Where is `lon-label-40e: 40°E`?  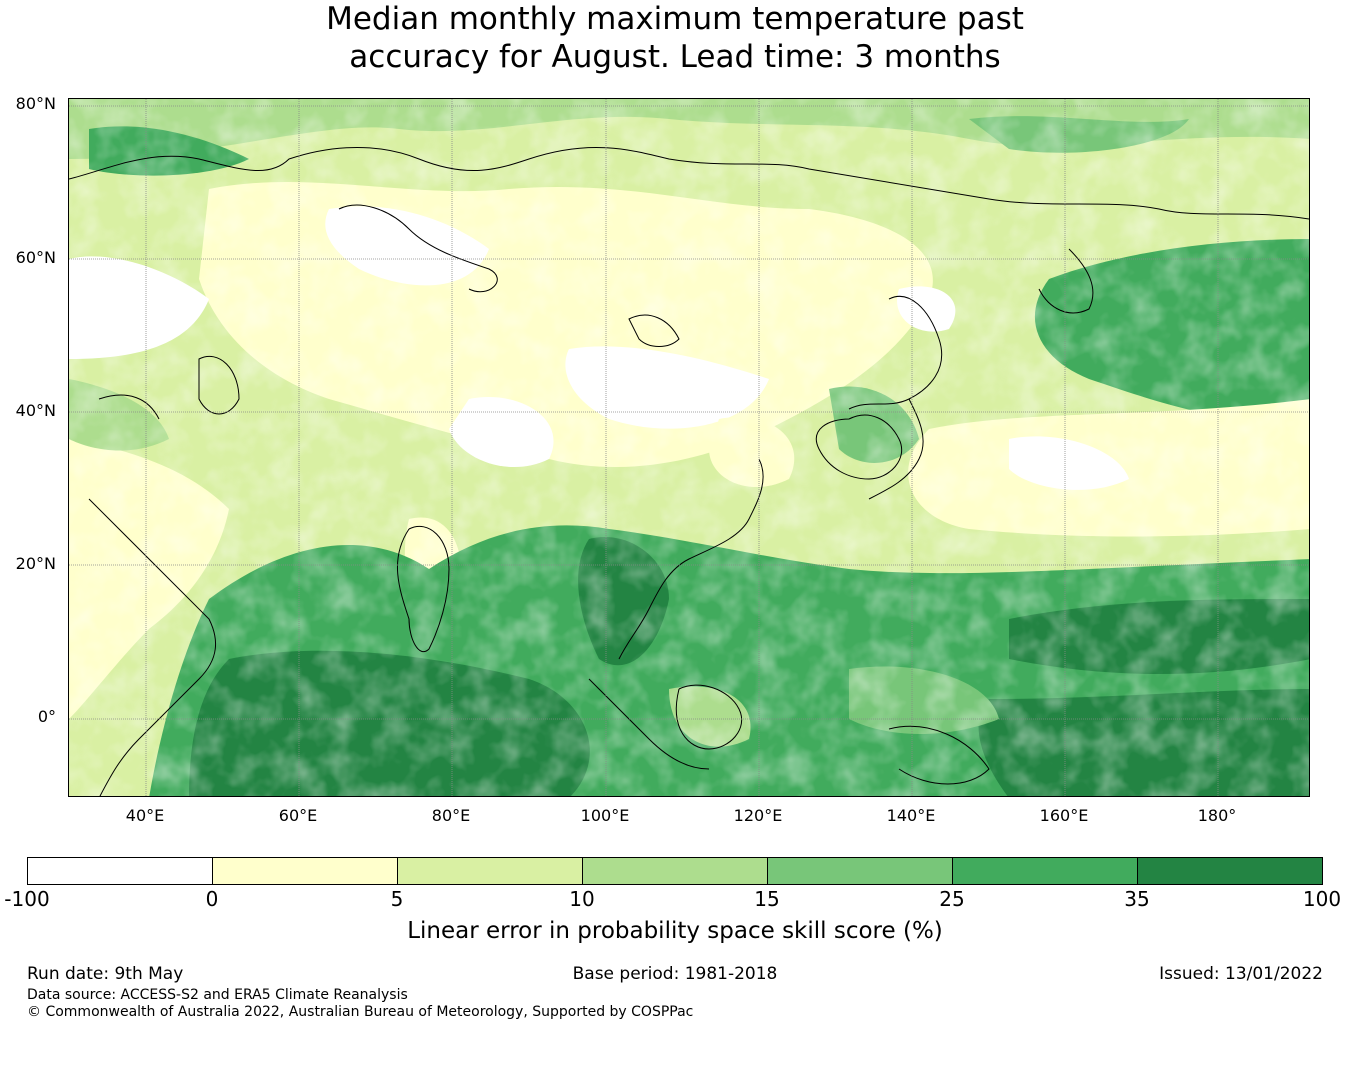 lon-label-40e: 40°E is located at coordinates (145, 815).